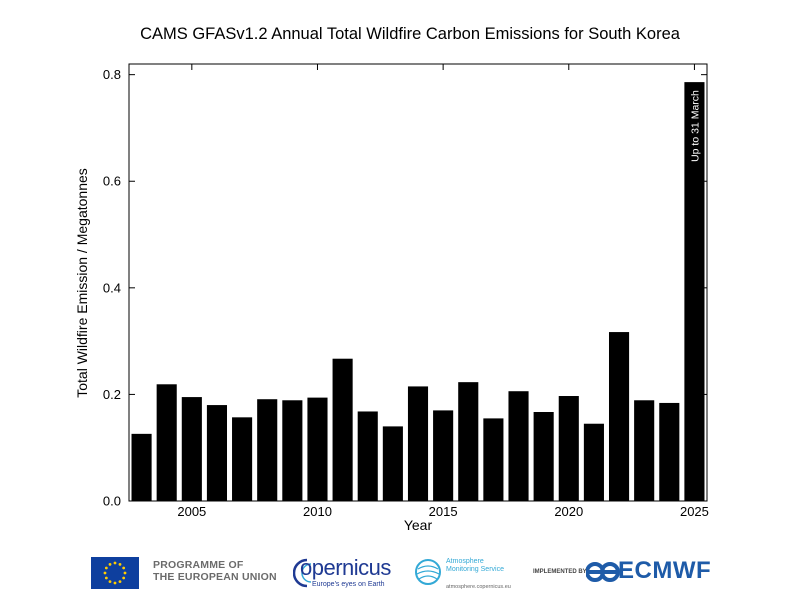 The image size is (800, 600). What do you see at coordinates (568, 511) in the screenshot?
I see `x-tick-label: 2020` at bounding box center [568, 511].